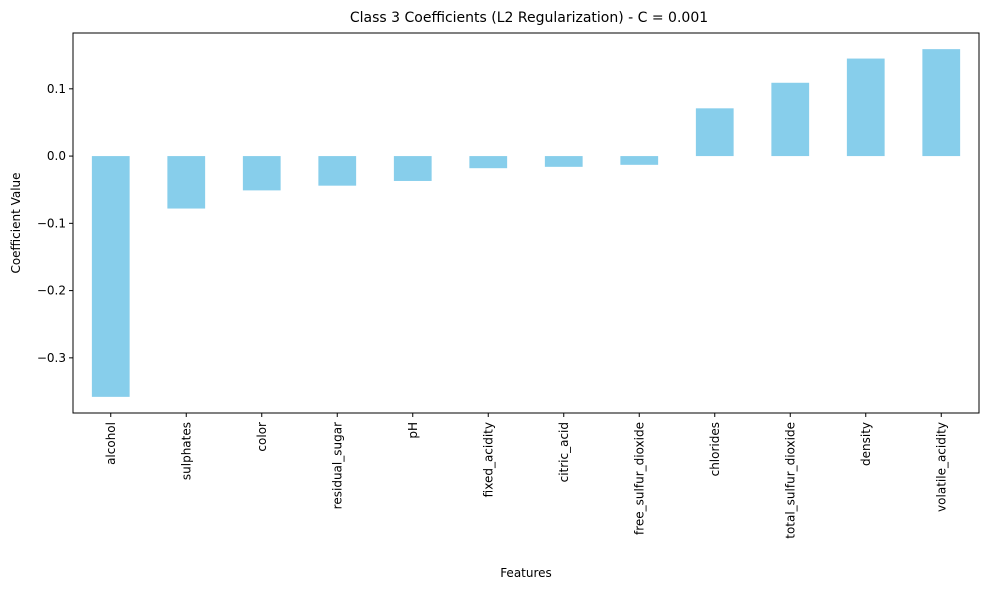  I want to click on x-tick-label: total_sulfur_dioxide, so click(790, 480).